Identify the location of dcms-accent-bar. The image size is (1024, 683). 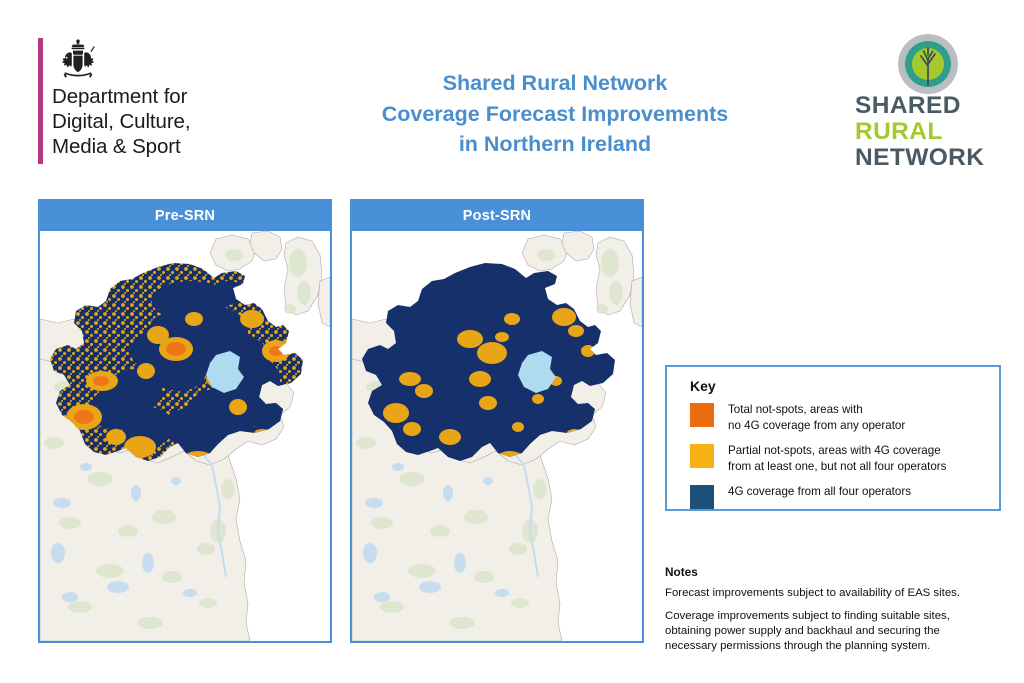
(40, 101).